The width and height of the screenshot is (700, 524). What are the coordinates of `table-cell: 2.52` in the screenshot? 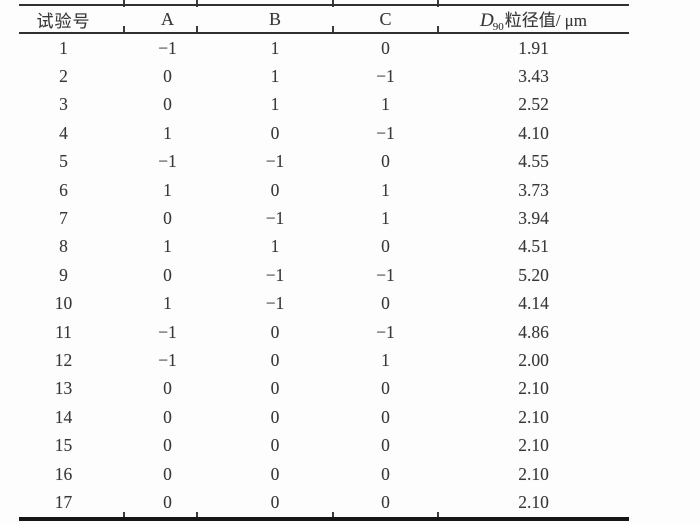 It's located at (533, 104).